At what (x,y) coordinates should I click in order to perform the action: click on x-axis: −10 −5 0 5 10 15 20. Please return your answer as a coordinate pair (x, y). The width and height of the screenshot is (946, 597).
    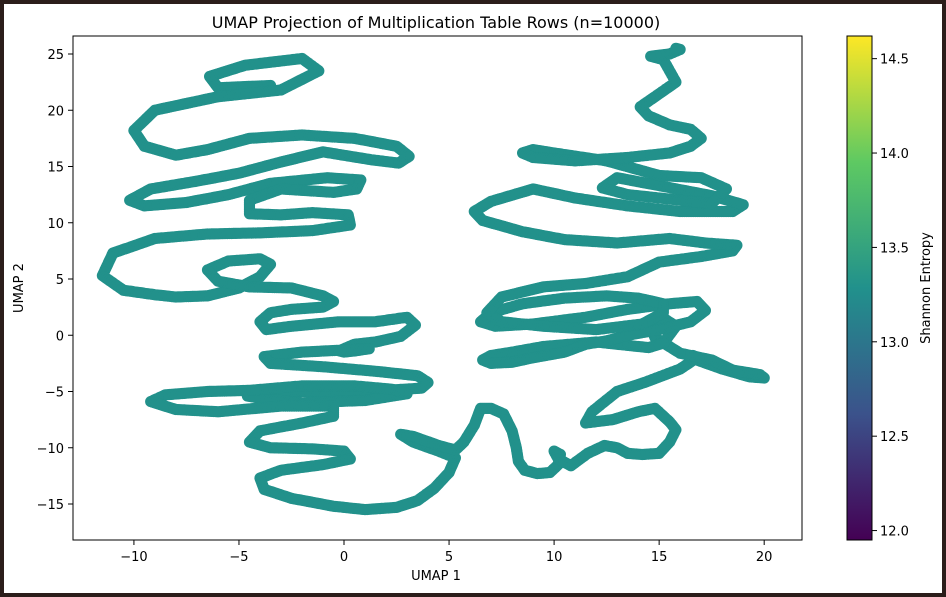
    Looking at the image, I should click on (446, 552).